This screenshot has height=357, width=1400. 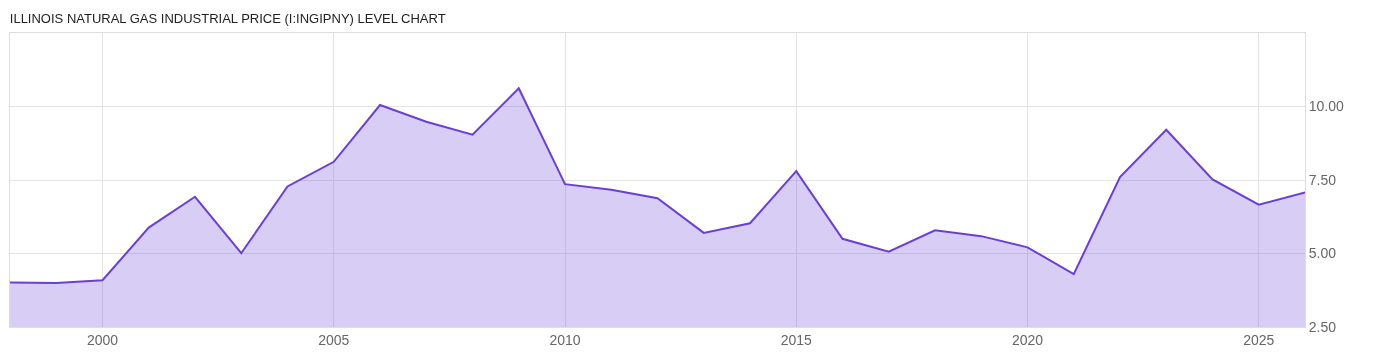 I want to click on y-tick-label: 10.00, so click(x=1326, y=106).